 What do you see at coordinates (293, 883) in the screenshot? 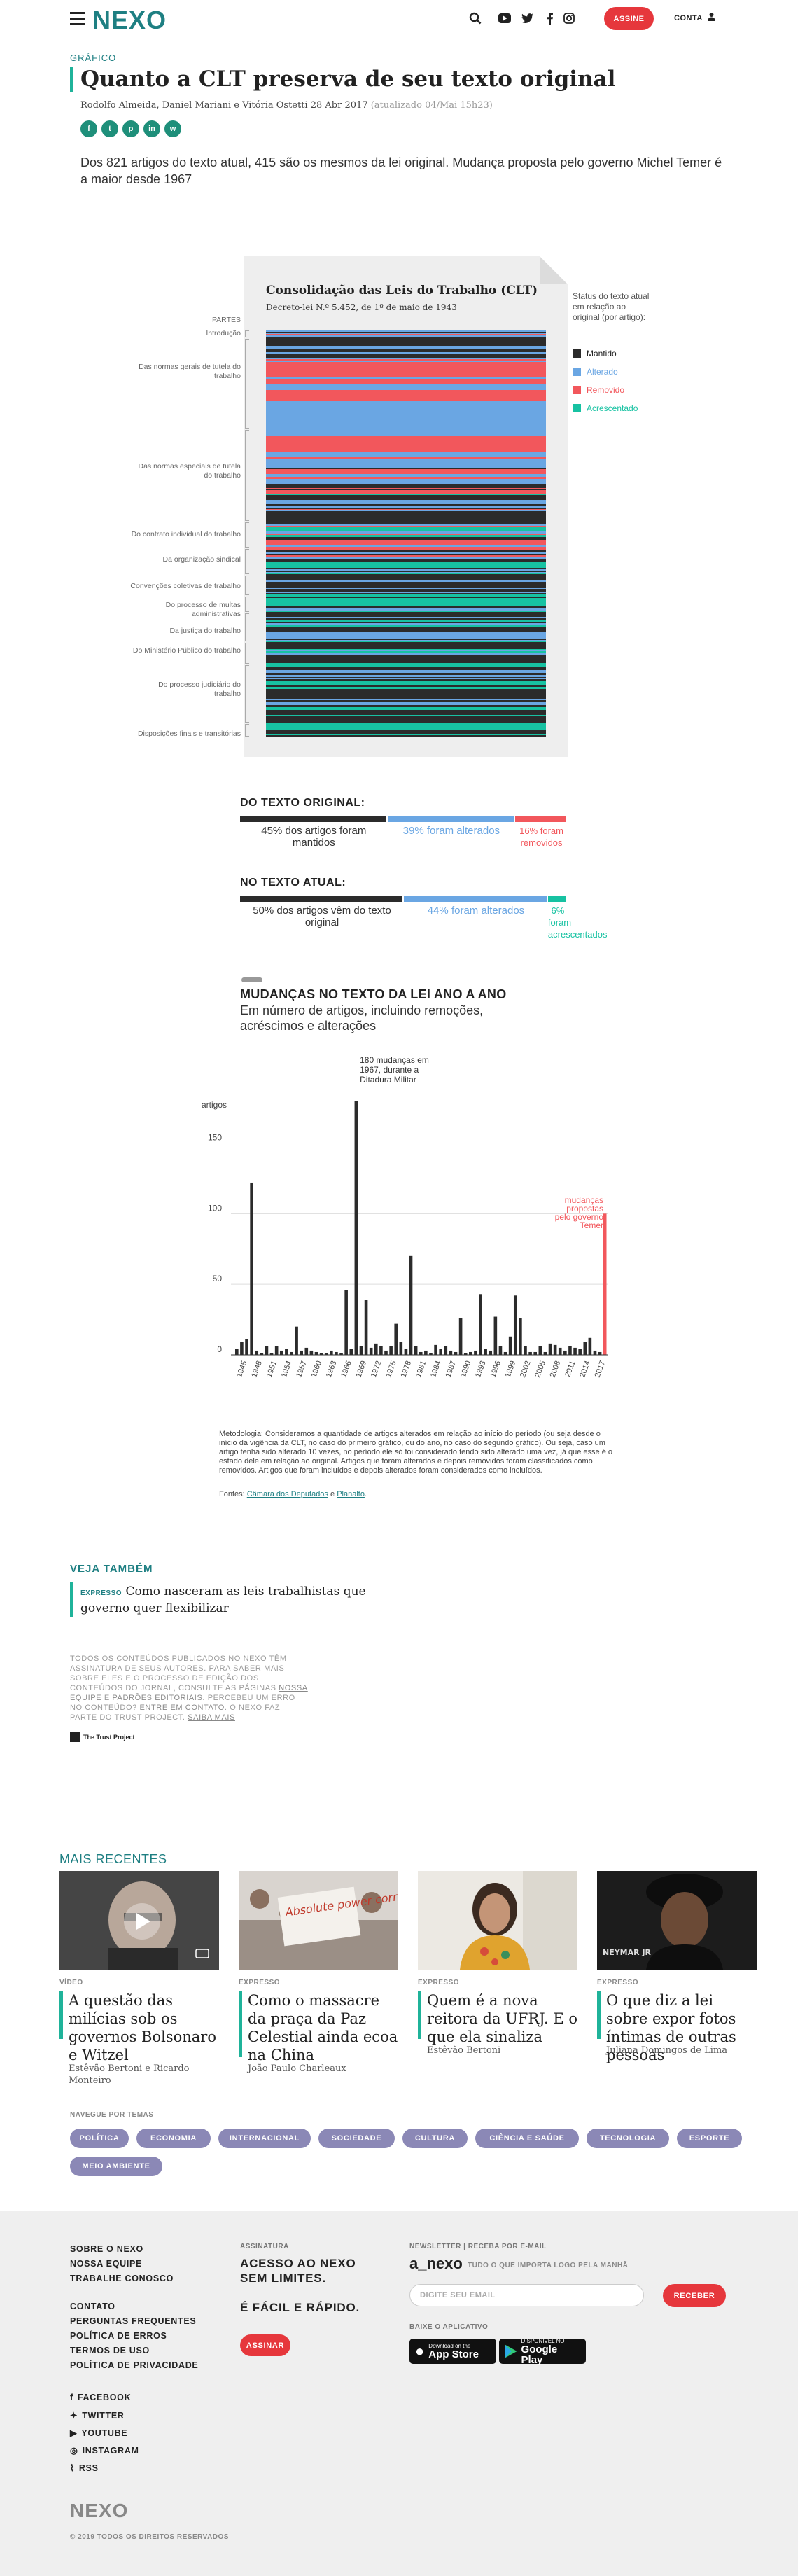
I see `current-summary-heading: NO TEXTO ATUAL:` at bounding box center [293, 883].